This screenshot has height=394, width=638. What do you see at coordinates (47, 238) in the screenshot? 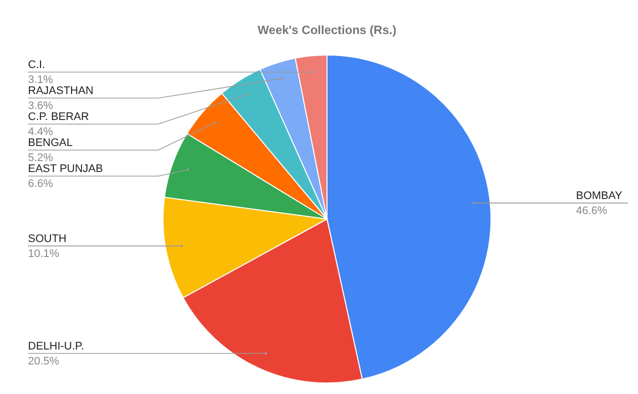
I see `slice-label: SOUTH` at bounding box center [47, 238].